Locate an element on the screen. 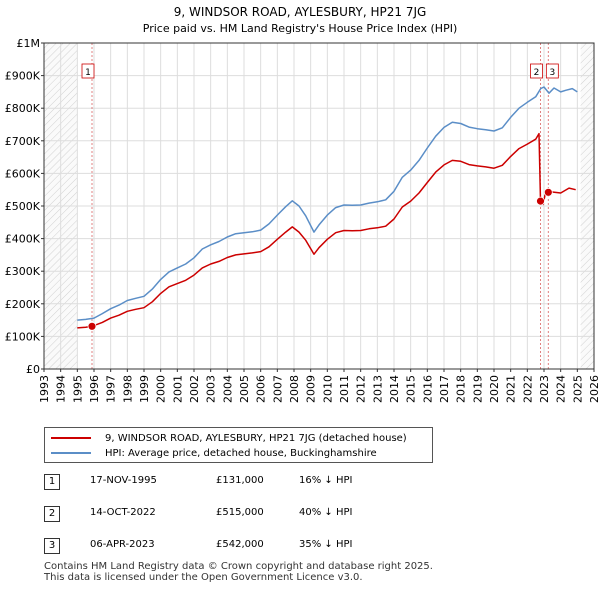 Image resolution: width=600 pixels, height=590 pixels. x-tick-label: 2024 is located at coordinates (561, 389).